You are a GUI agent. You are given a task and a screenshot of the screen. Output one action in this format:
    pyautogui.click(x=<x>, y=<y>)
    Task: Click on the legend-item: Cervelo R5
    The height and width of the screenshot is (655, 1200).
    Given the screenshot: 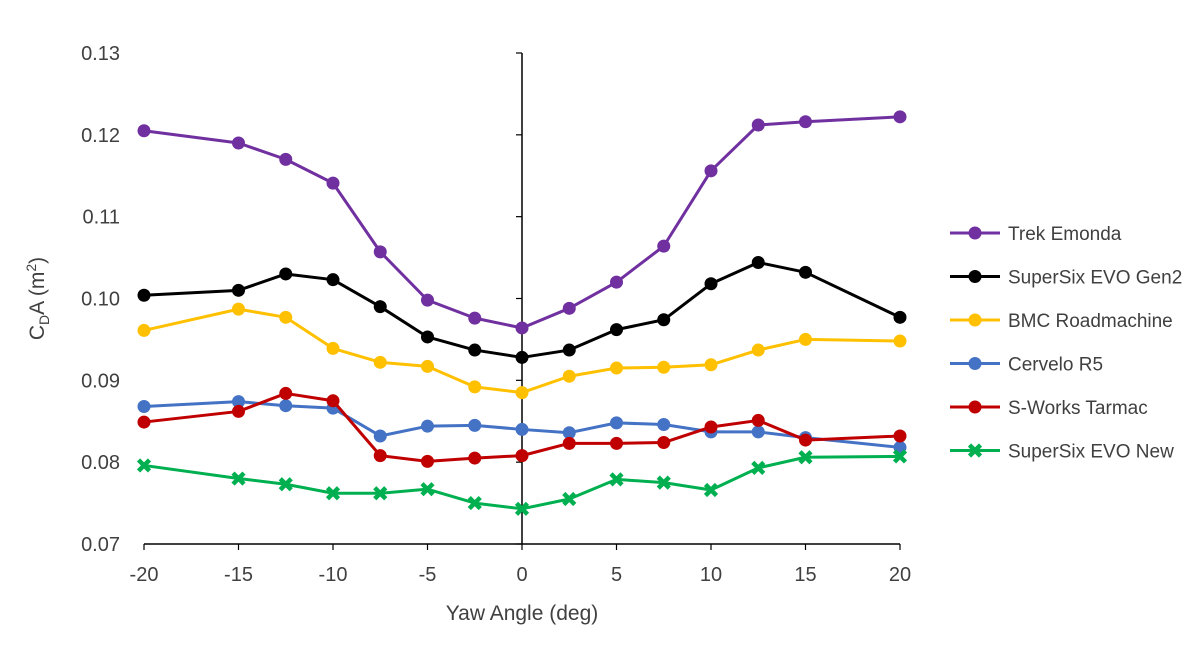 What is the action you would take?
    pyautogui.click(x=1026, y=365)
    